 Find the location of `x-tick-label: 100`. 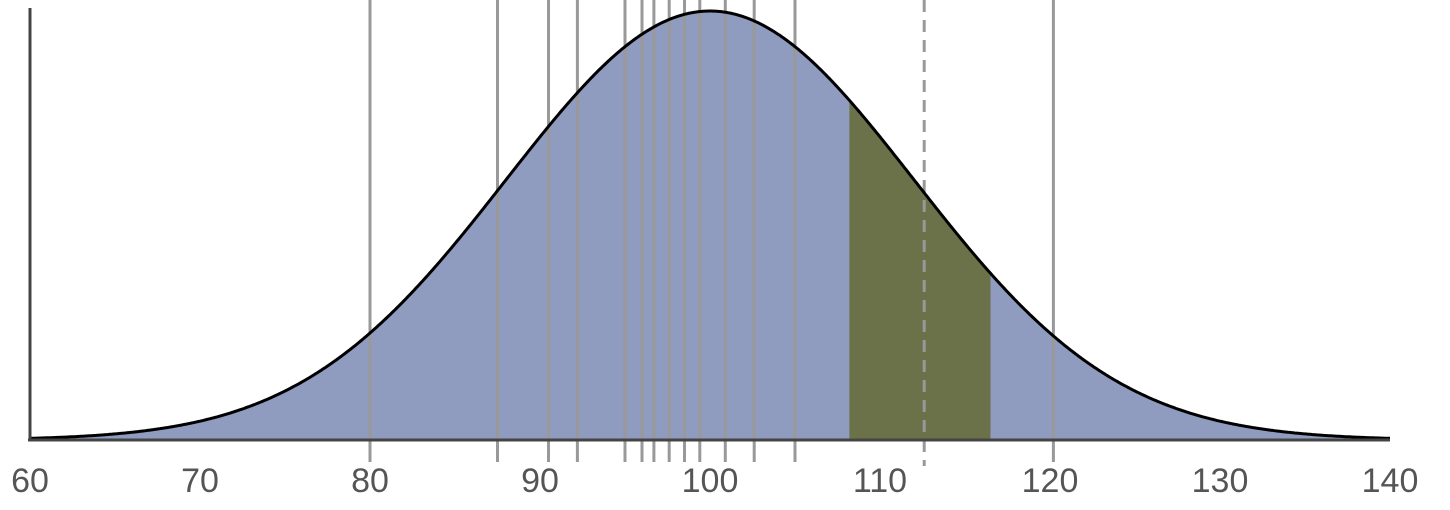

x-tick-label: 100 is located at coordinates (710, 481).